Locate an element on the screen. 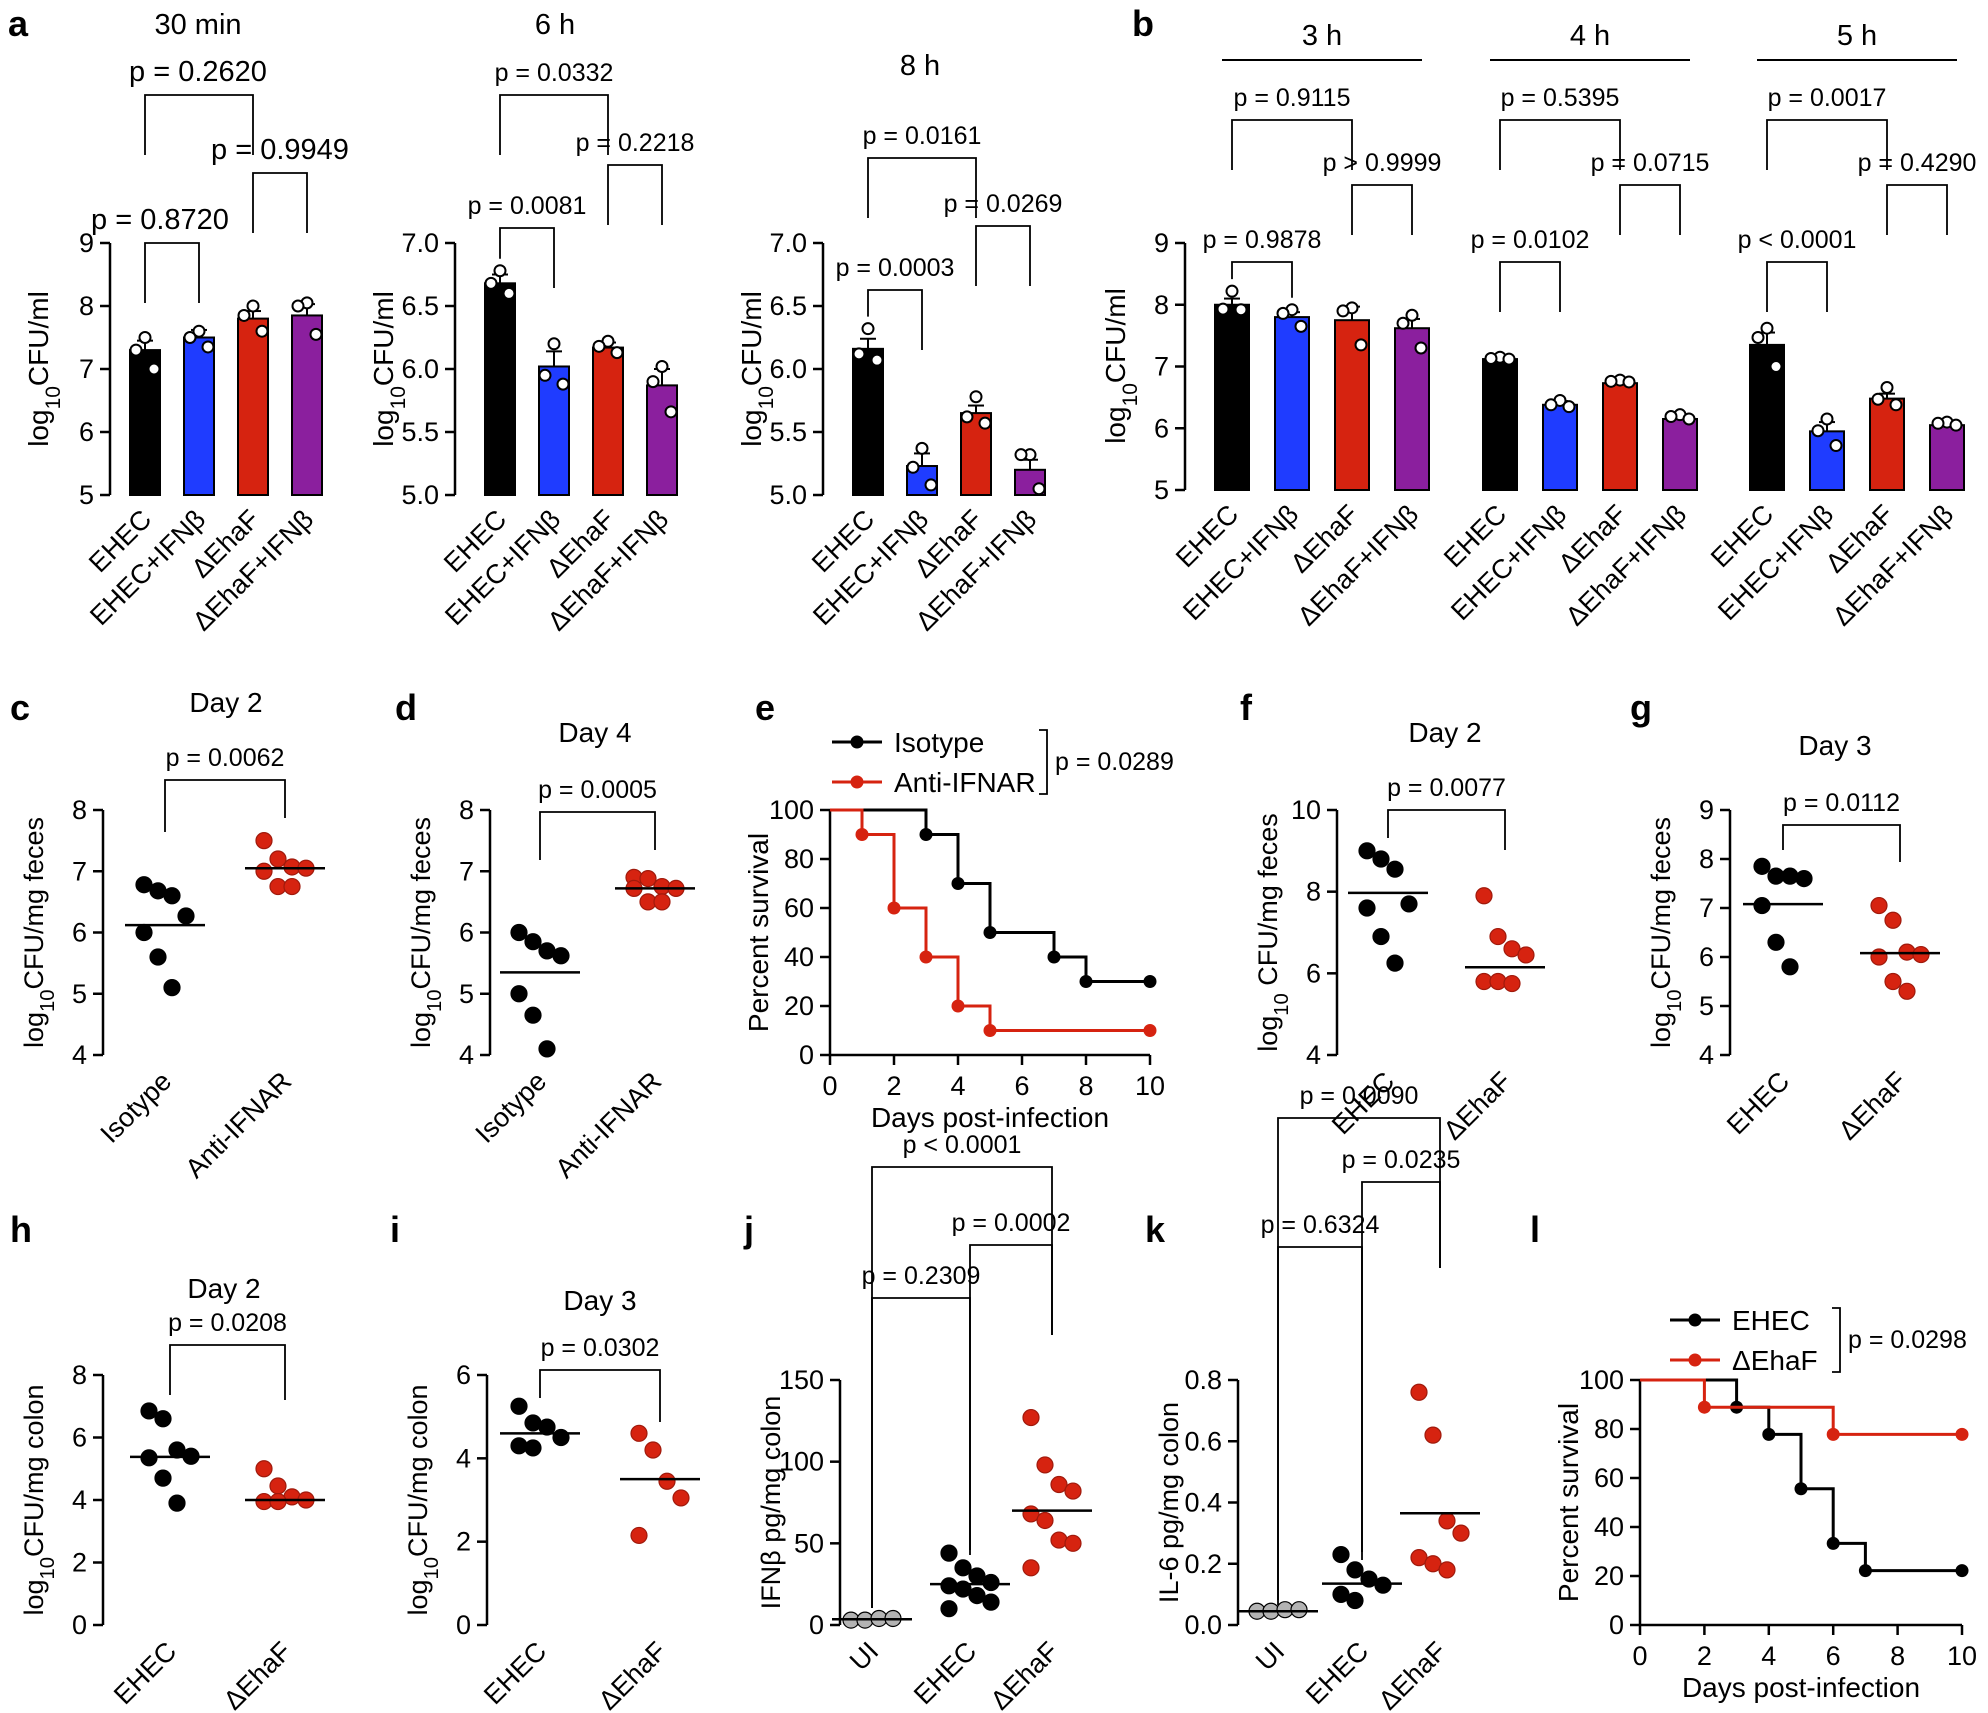 The height and width of the screenshot is (1713, 1988). x-tick-label: 0 is located at coordinates (1639, 1656).